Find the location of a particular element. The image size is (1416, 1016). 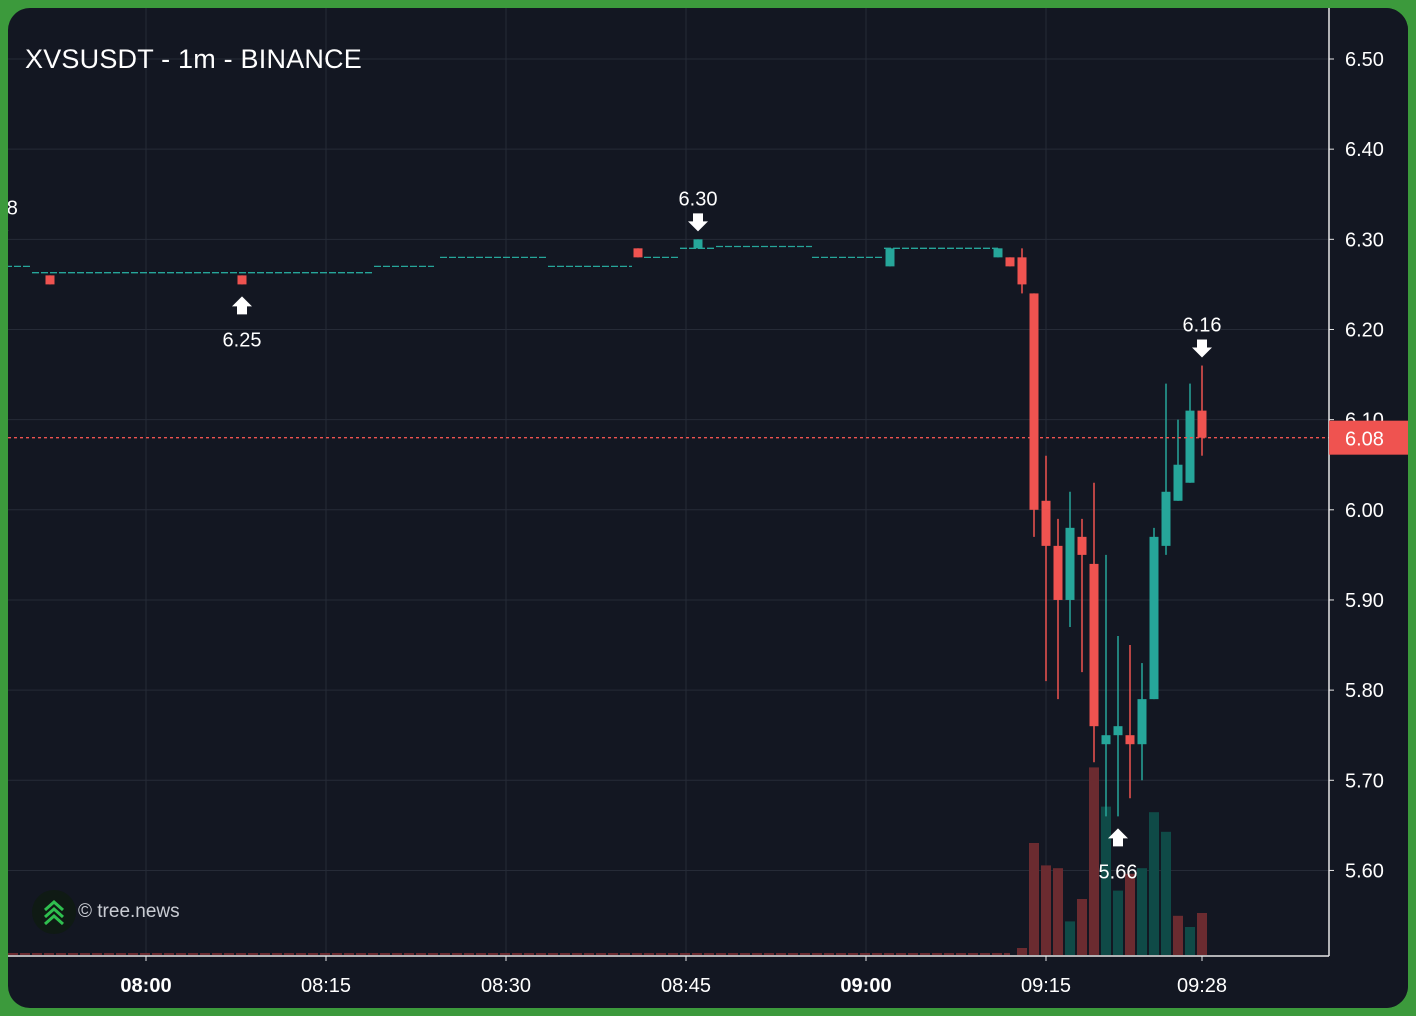

last-price-value: 6.08 is located at coordinates (1364, 440).